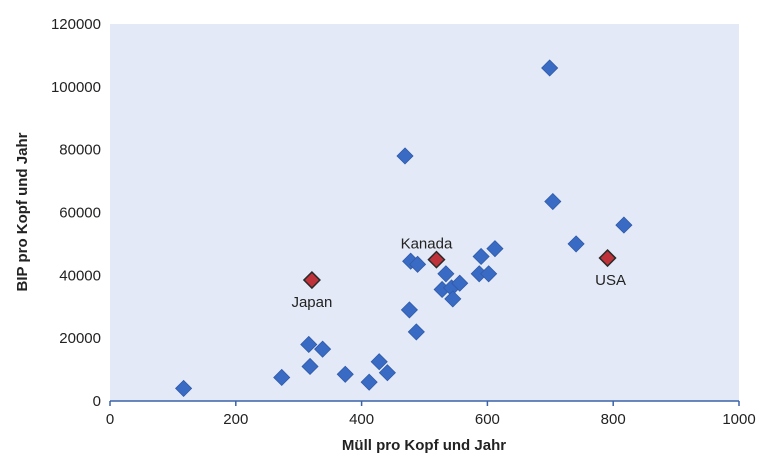 This screenshot has height=457, width=767. Describe the element at coordinates (427, 244) in the screenshot. I see `point-label: Kanada` at that location.